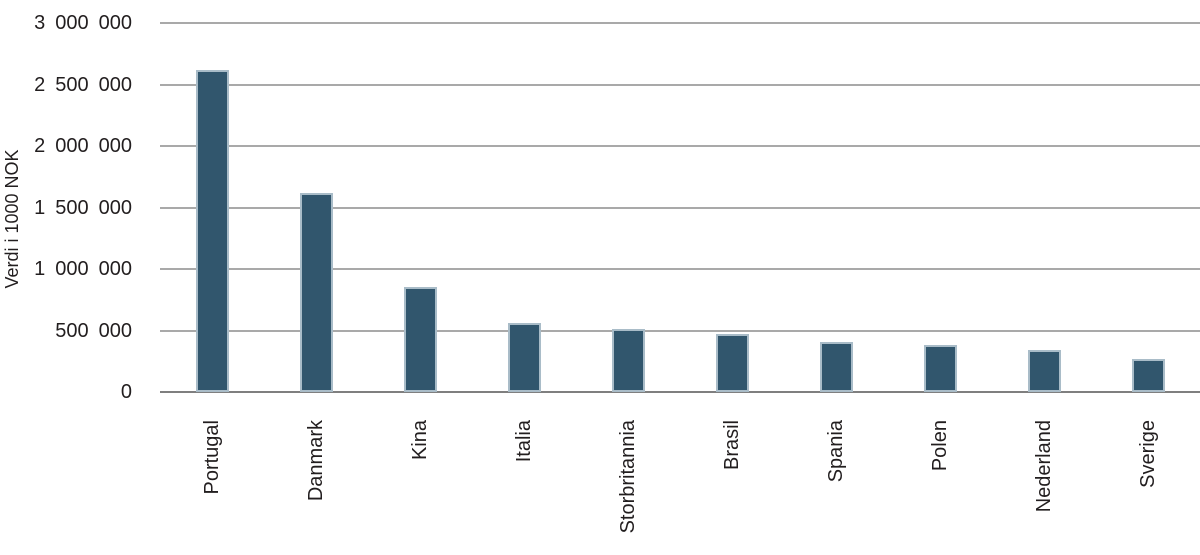  What do you see at coordinates (83, 23) in the screenshot?
I see `y-axis-tick-label: 3 000 000` at bounding box center [83, 23].